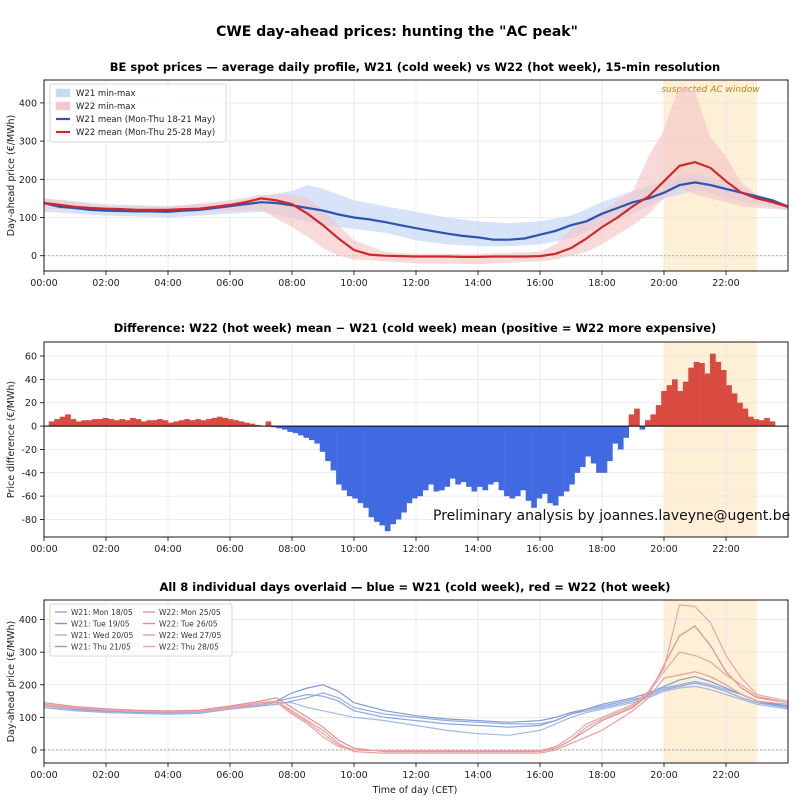 This screenshot has height=800, width=794. What do you see at coordinates (190, 612) in the screenshot?
I see `legend-label: W22: Mon 25/05` at bounding box center [190, 612].